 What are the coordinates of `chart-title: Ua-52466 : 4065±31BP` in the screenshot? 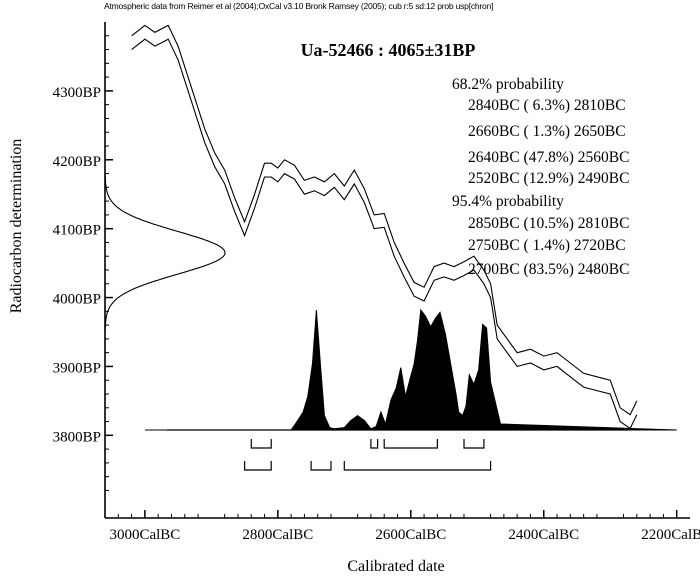 It's located at (388, 50).